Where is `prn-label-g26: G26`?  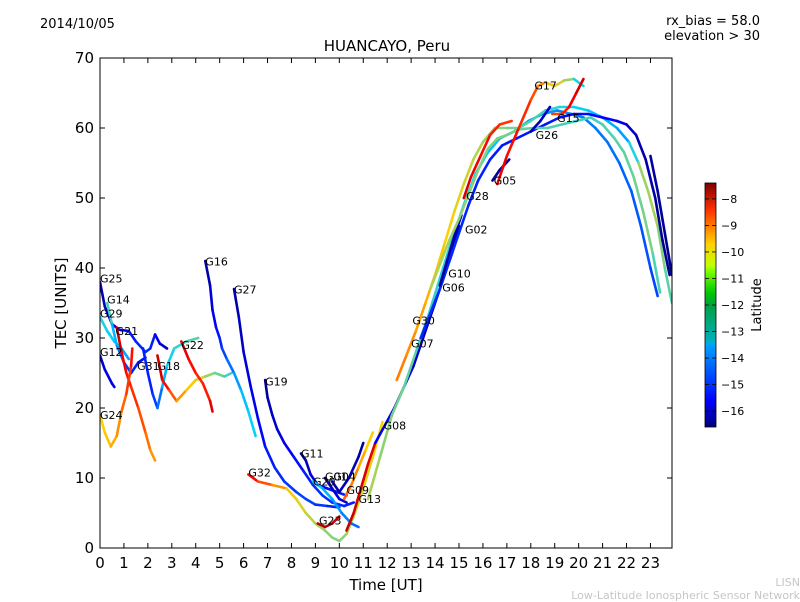
prn-label-g26: G26 is located at coordinates (547, 135).